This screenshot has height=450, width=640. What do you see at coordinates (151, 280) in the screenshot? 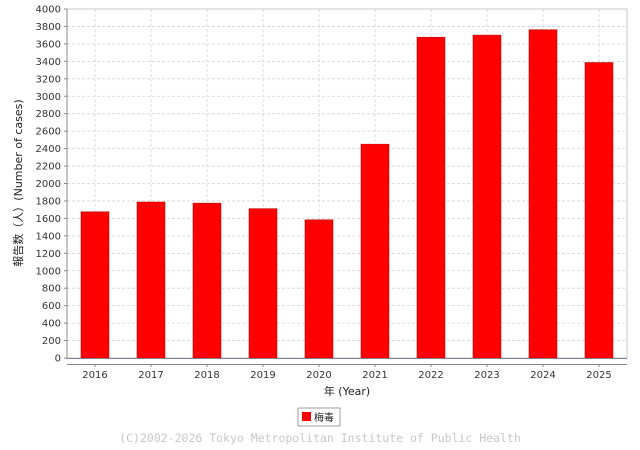
I see `bar-2017` at bounding box center [151, 280].